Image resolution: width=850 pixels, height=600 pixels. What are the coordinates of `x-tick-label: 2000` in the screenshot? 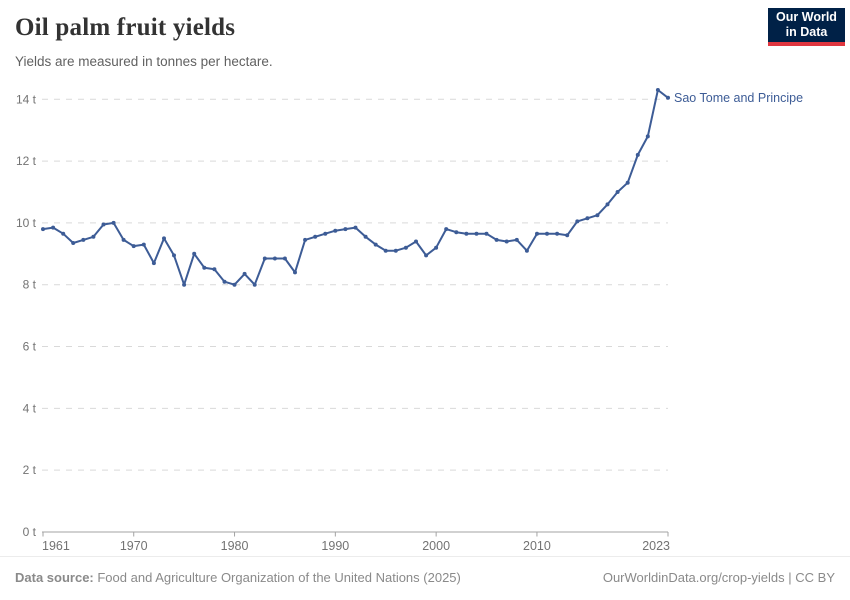 It's located at (436, 546).